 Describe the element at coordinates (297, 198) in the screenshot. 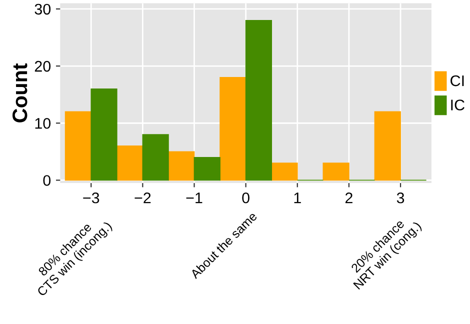

I see `x-tick-label: 1` at that location.